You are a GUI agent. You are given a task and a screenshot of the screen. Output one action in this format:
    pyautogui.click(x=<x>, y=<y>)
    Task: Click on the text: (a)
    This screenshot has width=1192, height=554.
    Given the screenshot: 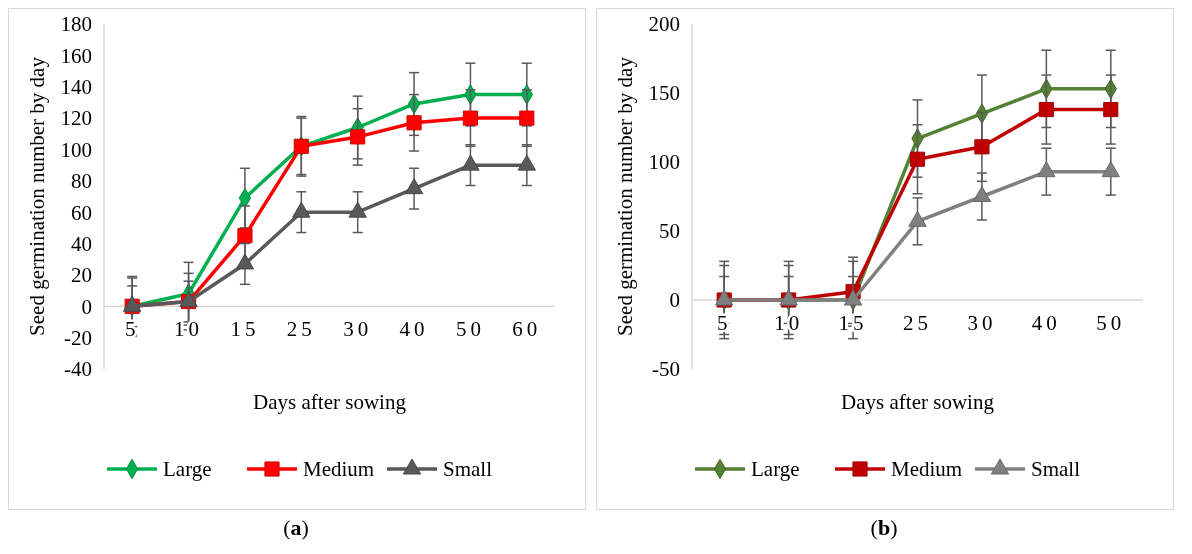 What is the action you would take?
    pyautogui.click(x=296, y=528)
    